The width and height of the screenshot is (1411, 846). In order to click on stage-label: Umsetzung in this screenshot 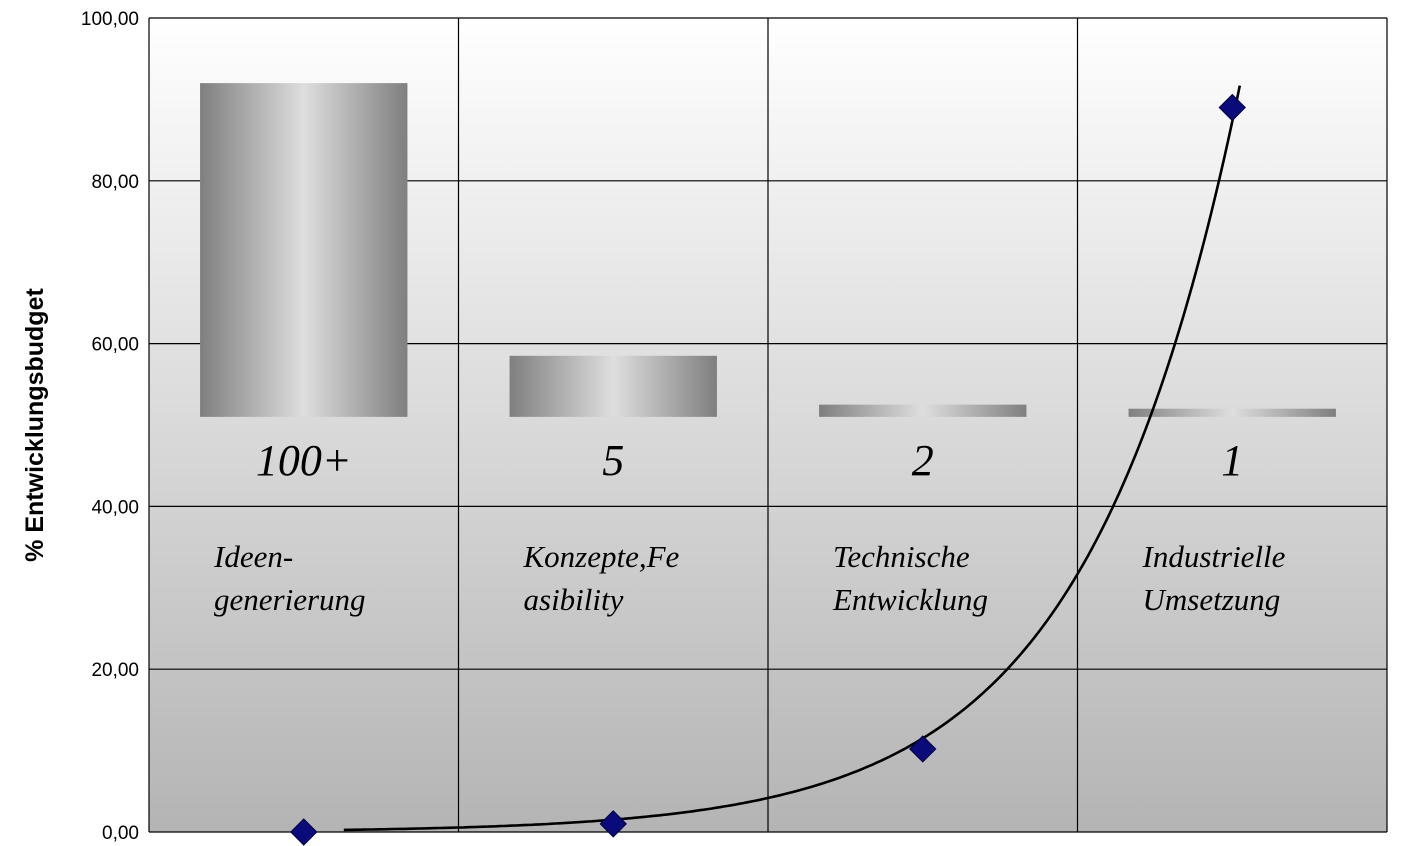, I will do `click(1212, 599)`.